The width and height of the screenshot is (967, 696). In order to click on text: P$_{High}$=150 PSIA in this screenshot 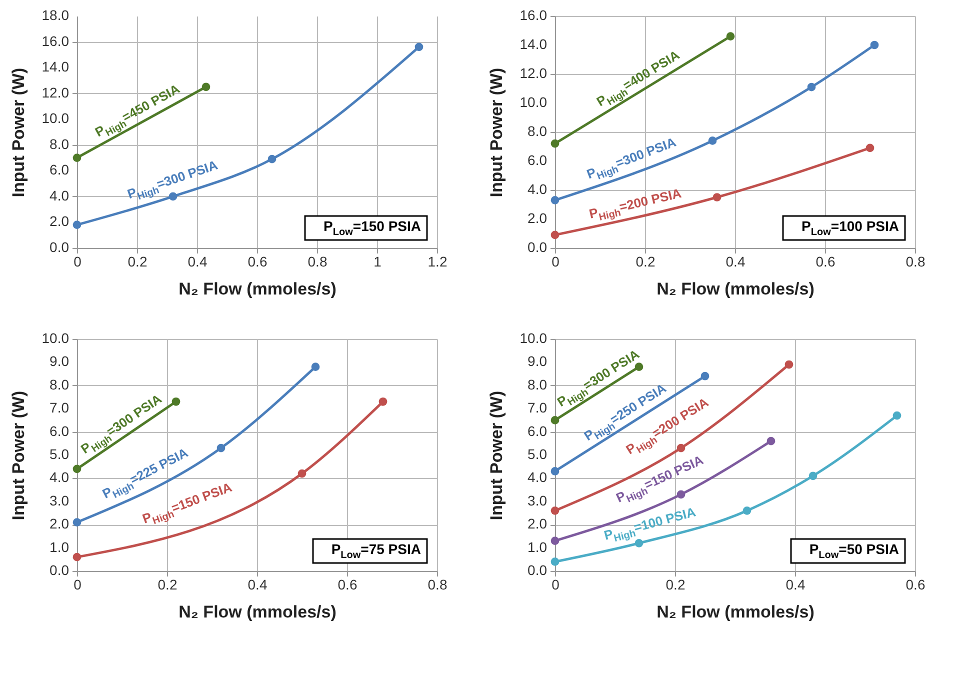, I will do `click(187, 503)`.